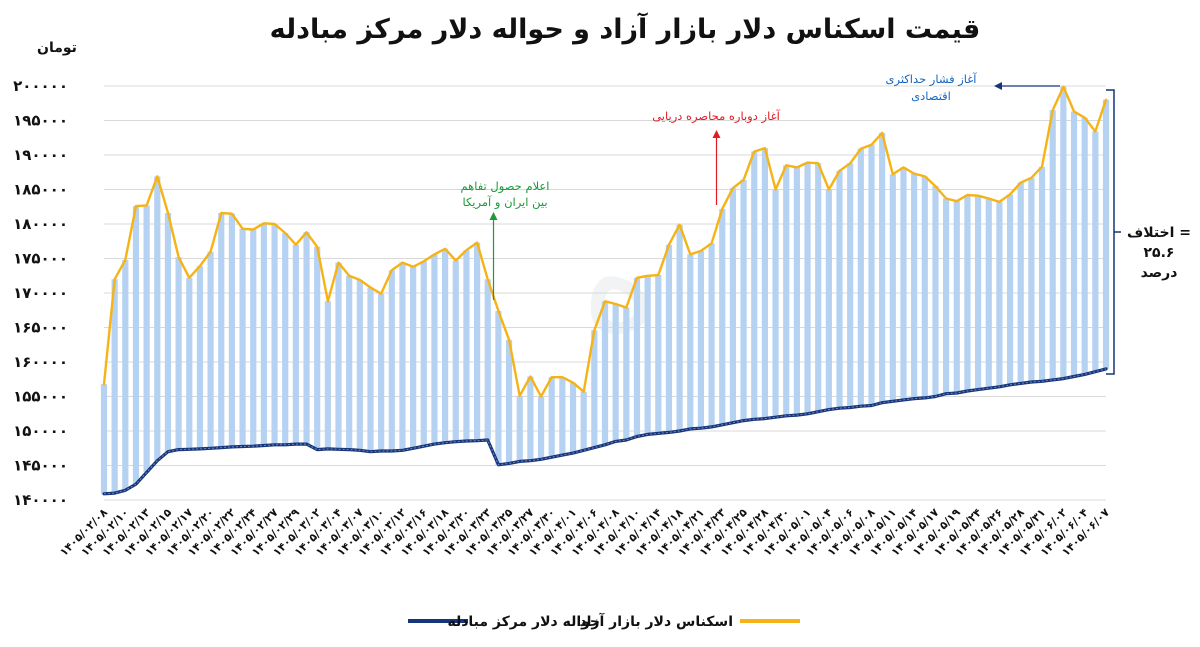 The image size is (1200, 647). What do you see at coordinates (493, 216) in the screenshot?
I see `agreement-arrowhead` at bounding box center [493, 216].